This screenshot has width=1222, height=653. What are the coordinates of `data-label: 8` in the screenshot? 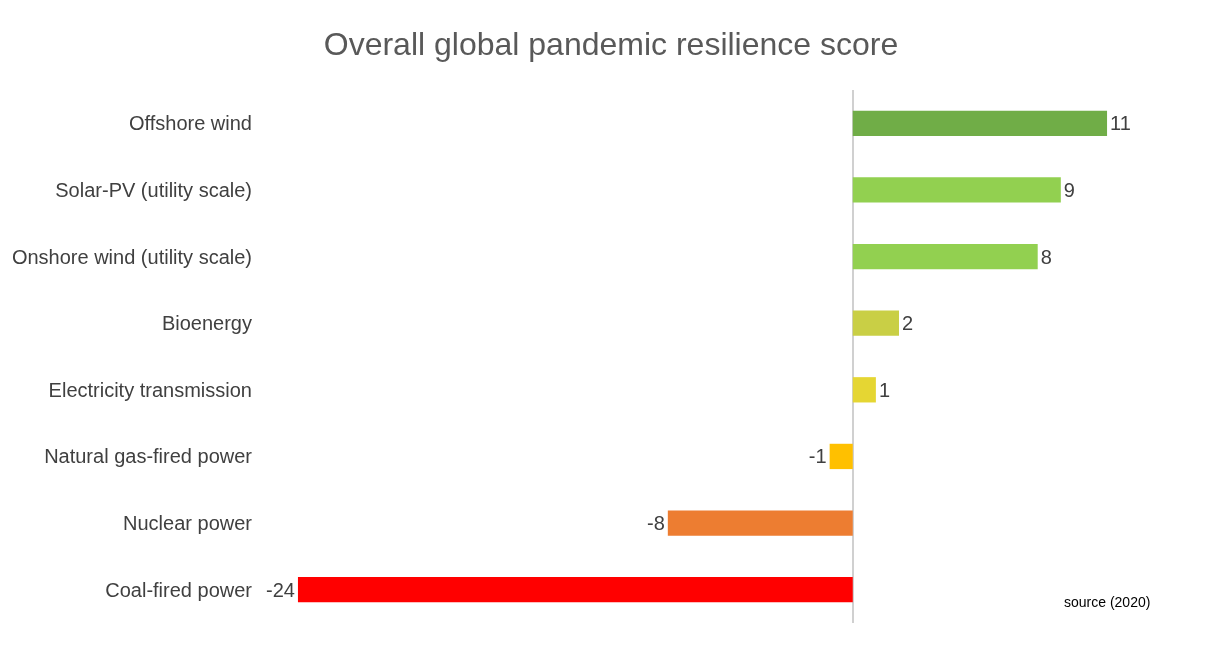 It's located at (1046, 256).